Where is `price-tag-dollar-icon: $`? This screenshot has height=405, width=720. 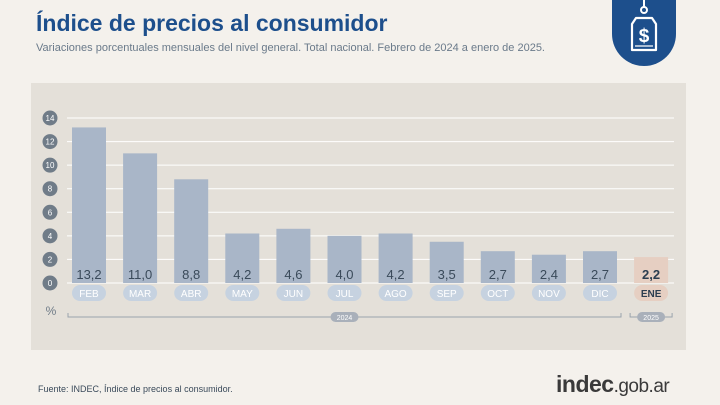
price-tag-dollar-icon: $ is located at coordinates (644, 26).